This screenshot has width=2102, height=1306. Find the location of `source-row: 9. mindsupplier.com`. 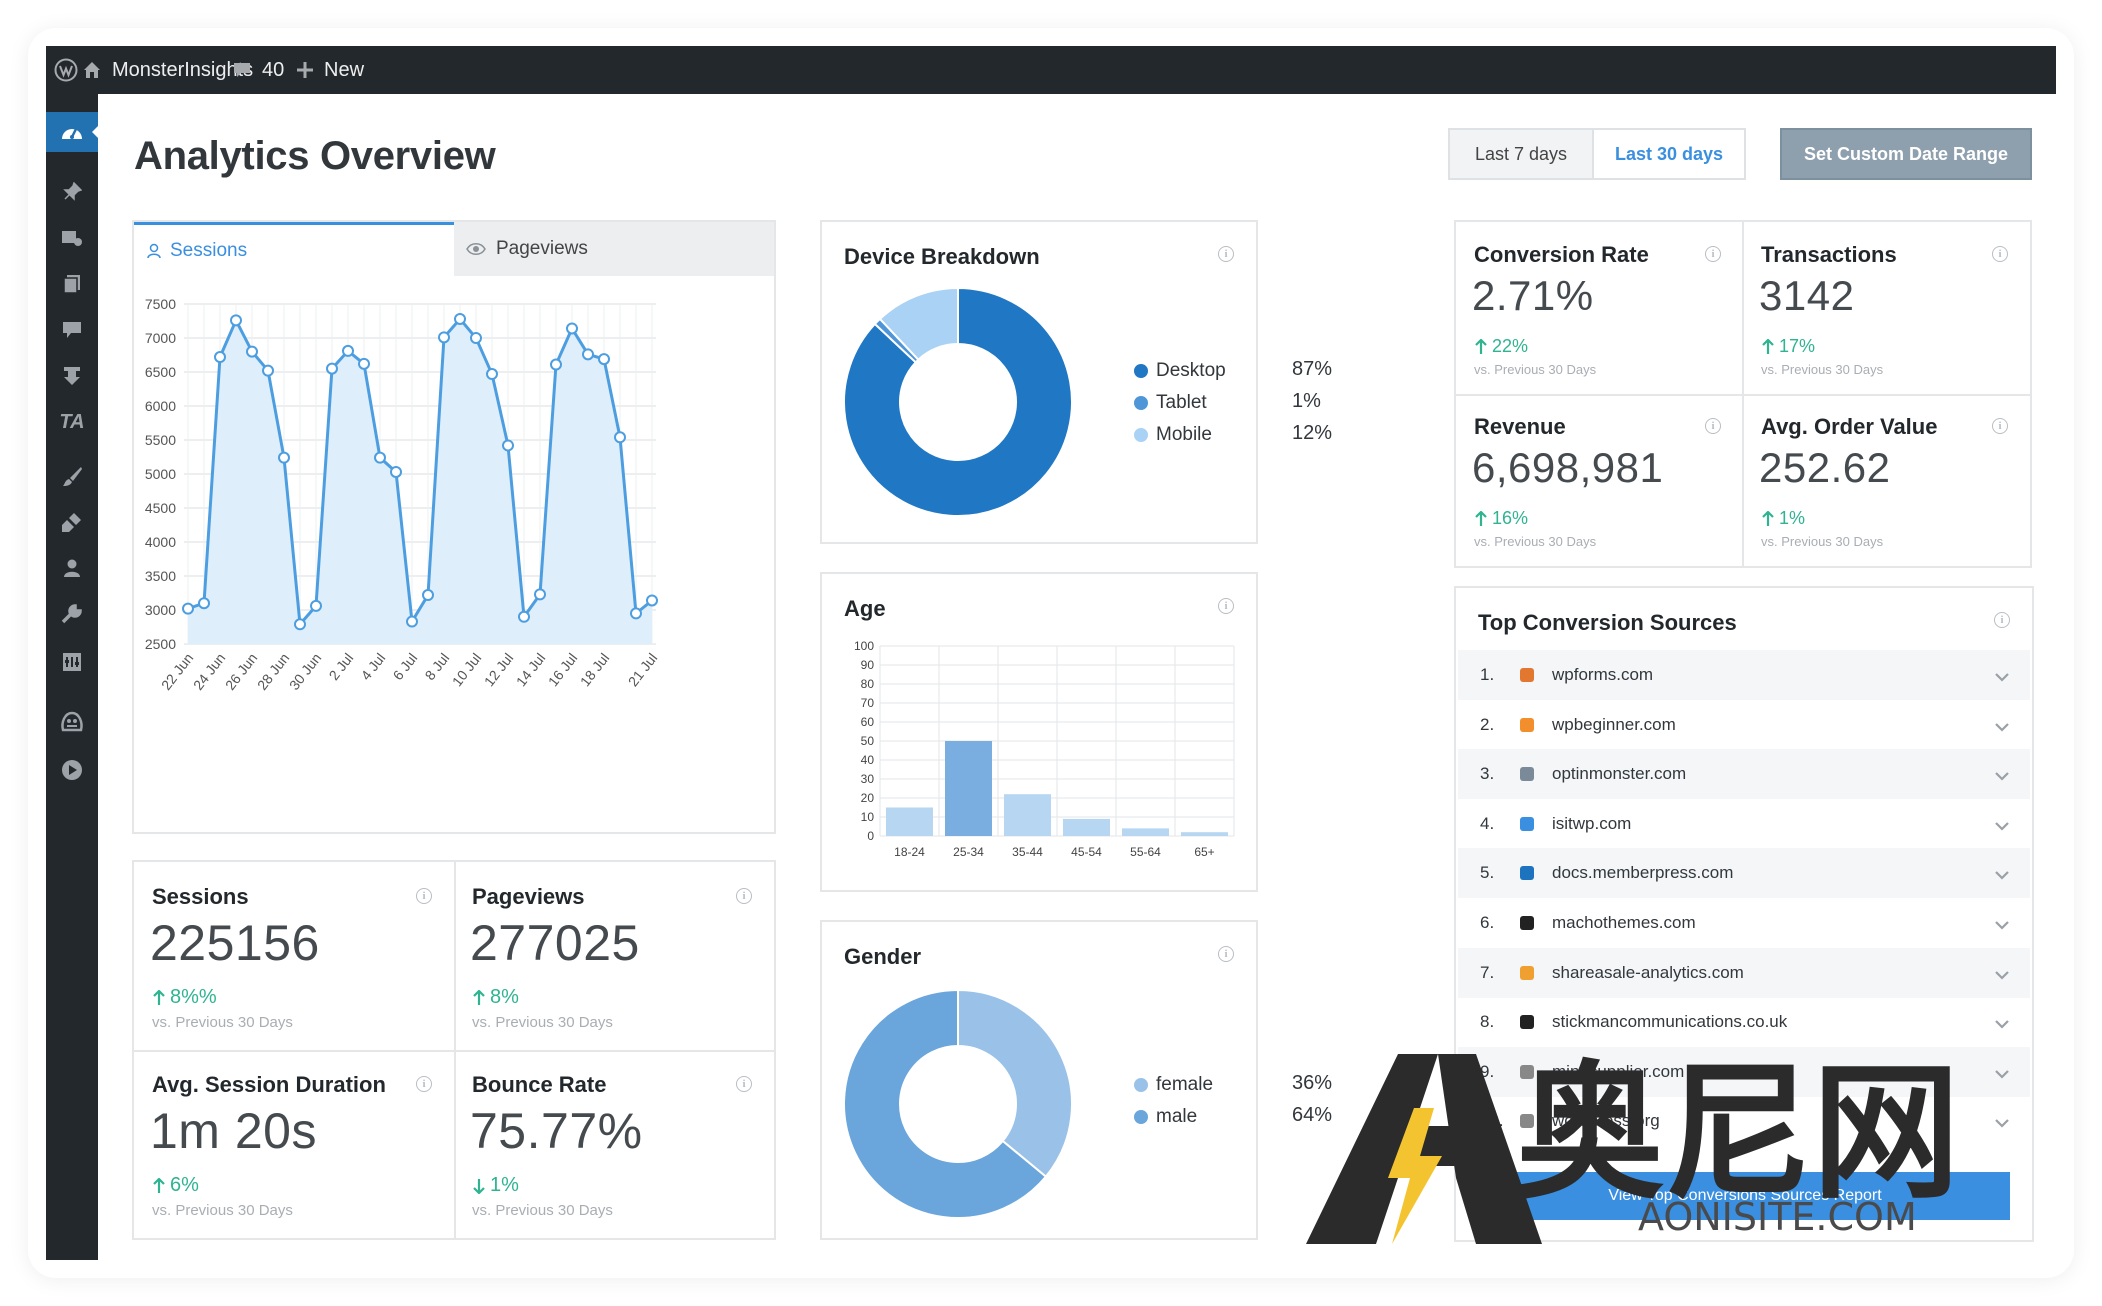

source-row: 9. mindsupplier.com is located at coordinates (1744, 1071).